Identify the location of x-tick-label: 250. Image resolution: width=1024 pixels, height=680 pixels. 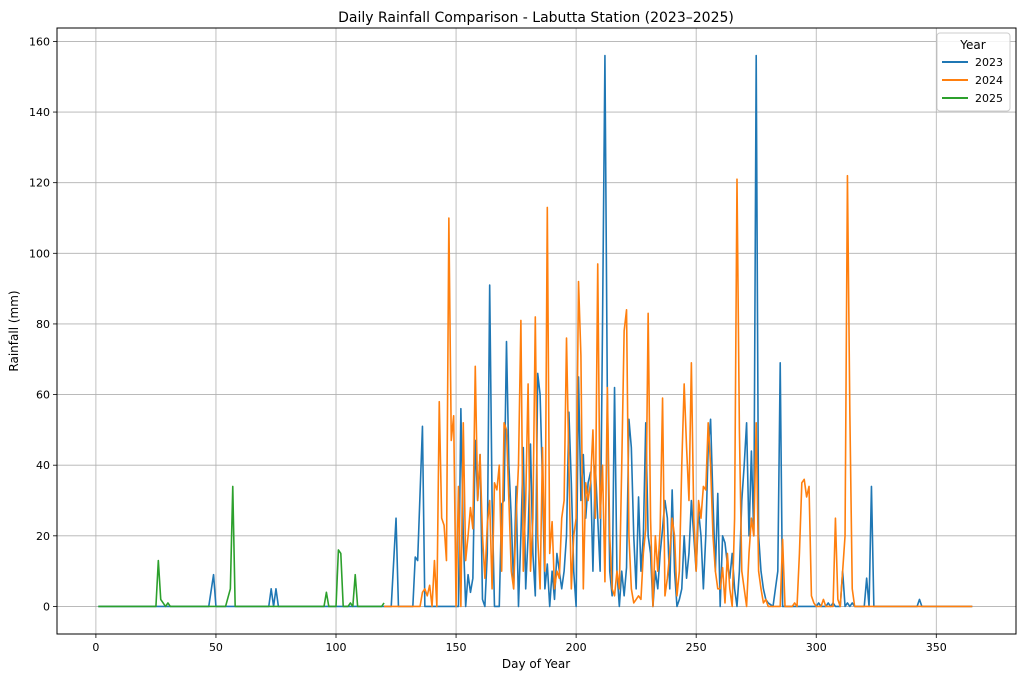
(696, 647).